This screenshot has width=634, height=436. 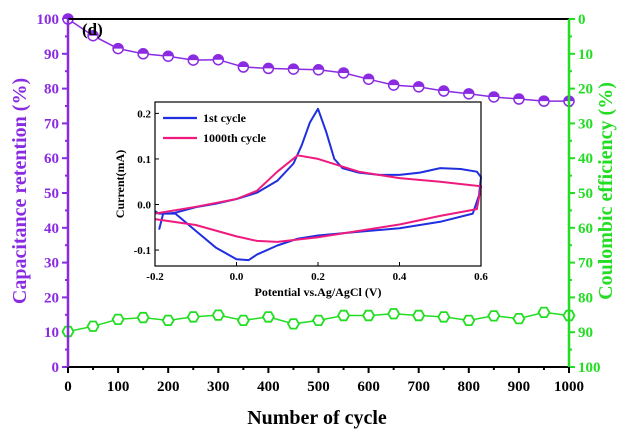 I want to click on inset-x-tick-label: 0.4, so click(x=400, y=277).